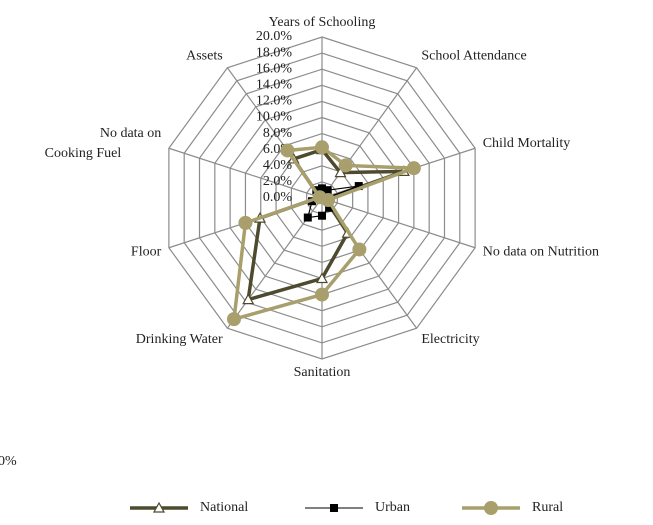  Describe the element at coordinates (322, 22) in the screenshot. I see `category-label: Years of Schooling` at that location.